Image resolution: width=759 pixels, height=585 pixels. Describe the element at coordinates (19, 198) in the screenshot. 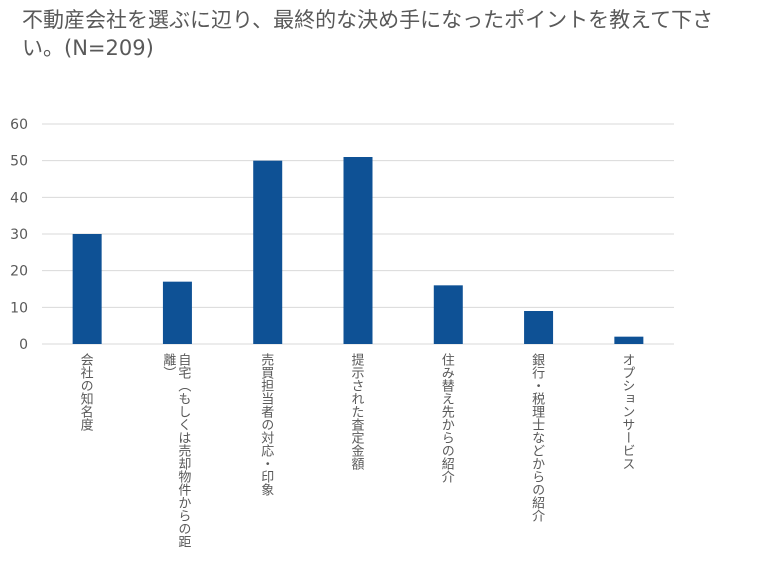

I see `y-tick-label: 40` at that location.